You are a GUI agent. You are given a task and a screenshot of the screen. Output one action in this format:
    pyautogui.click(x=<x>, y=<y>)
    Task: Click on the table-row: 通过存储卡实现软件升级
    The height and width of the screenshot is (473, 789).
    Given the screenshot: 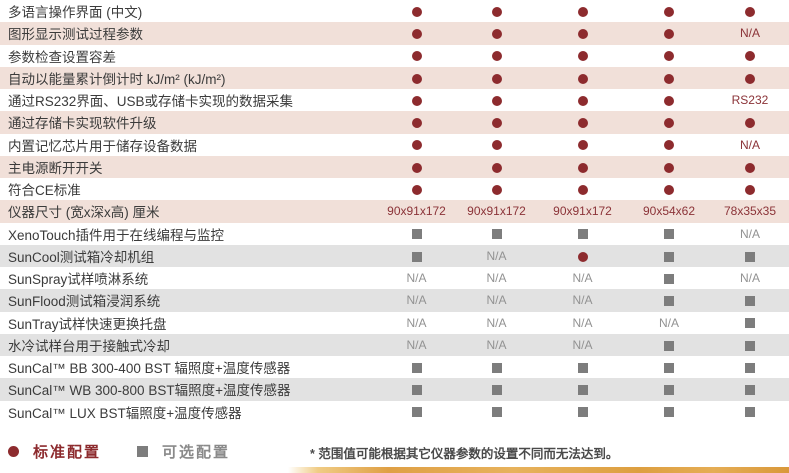 What is the action you would take?
    pyautogui.click(x=394, y=122)
    